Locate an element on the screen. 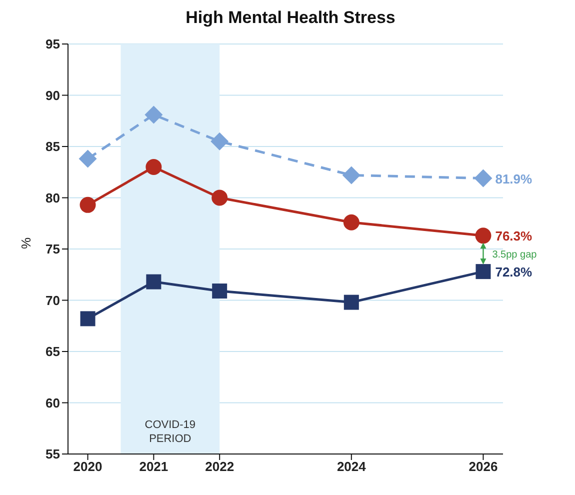 This screenshot has width=575, height=495. x-tick-label: 2026 is located at coordinates (483, 466).